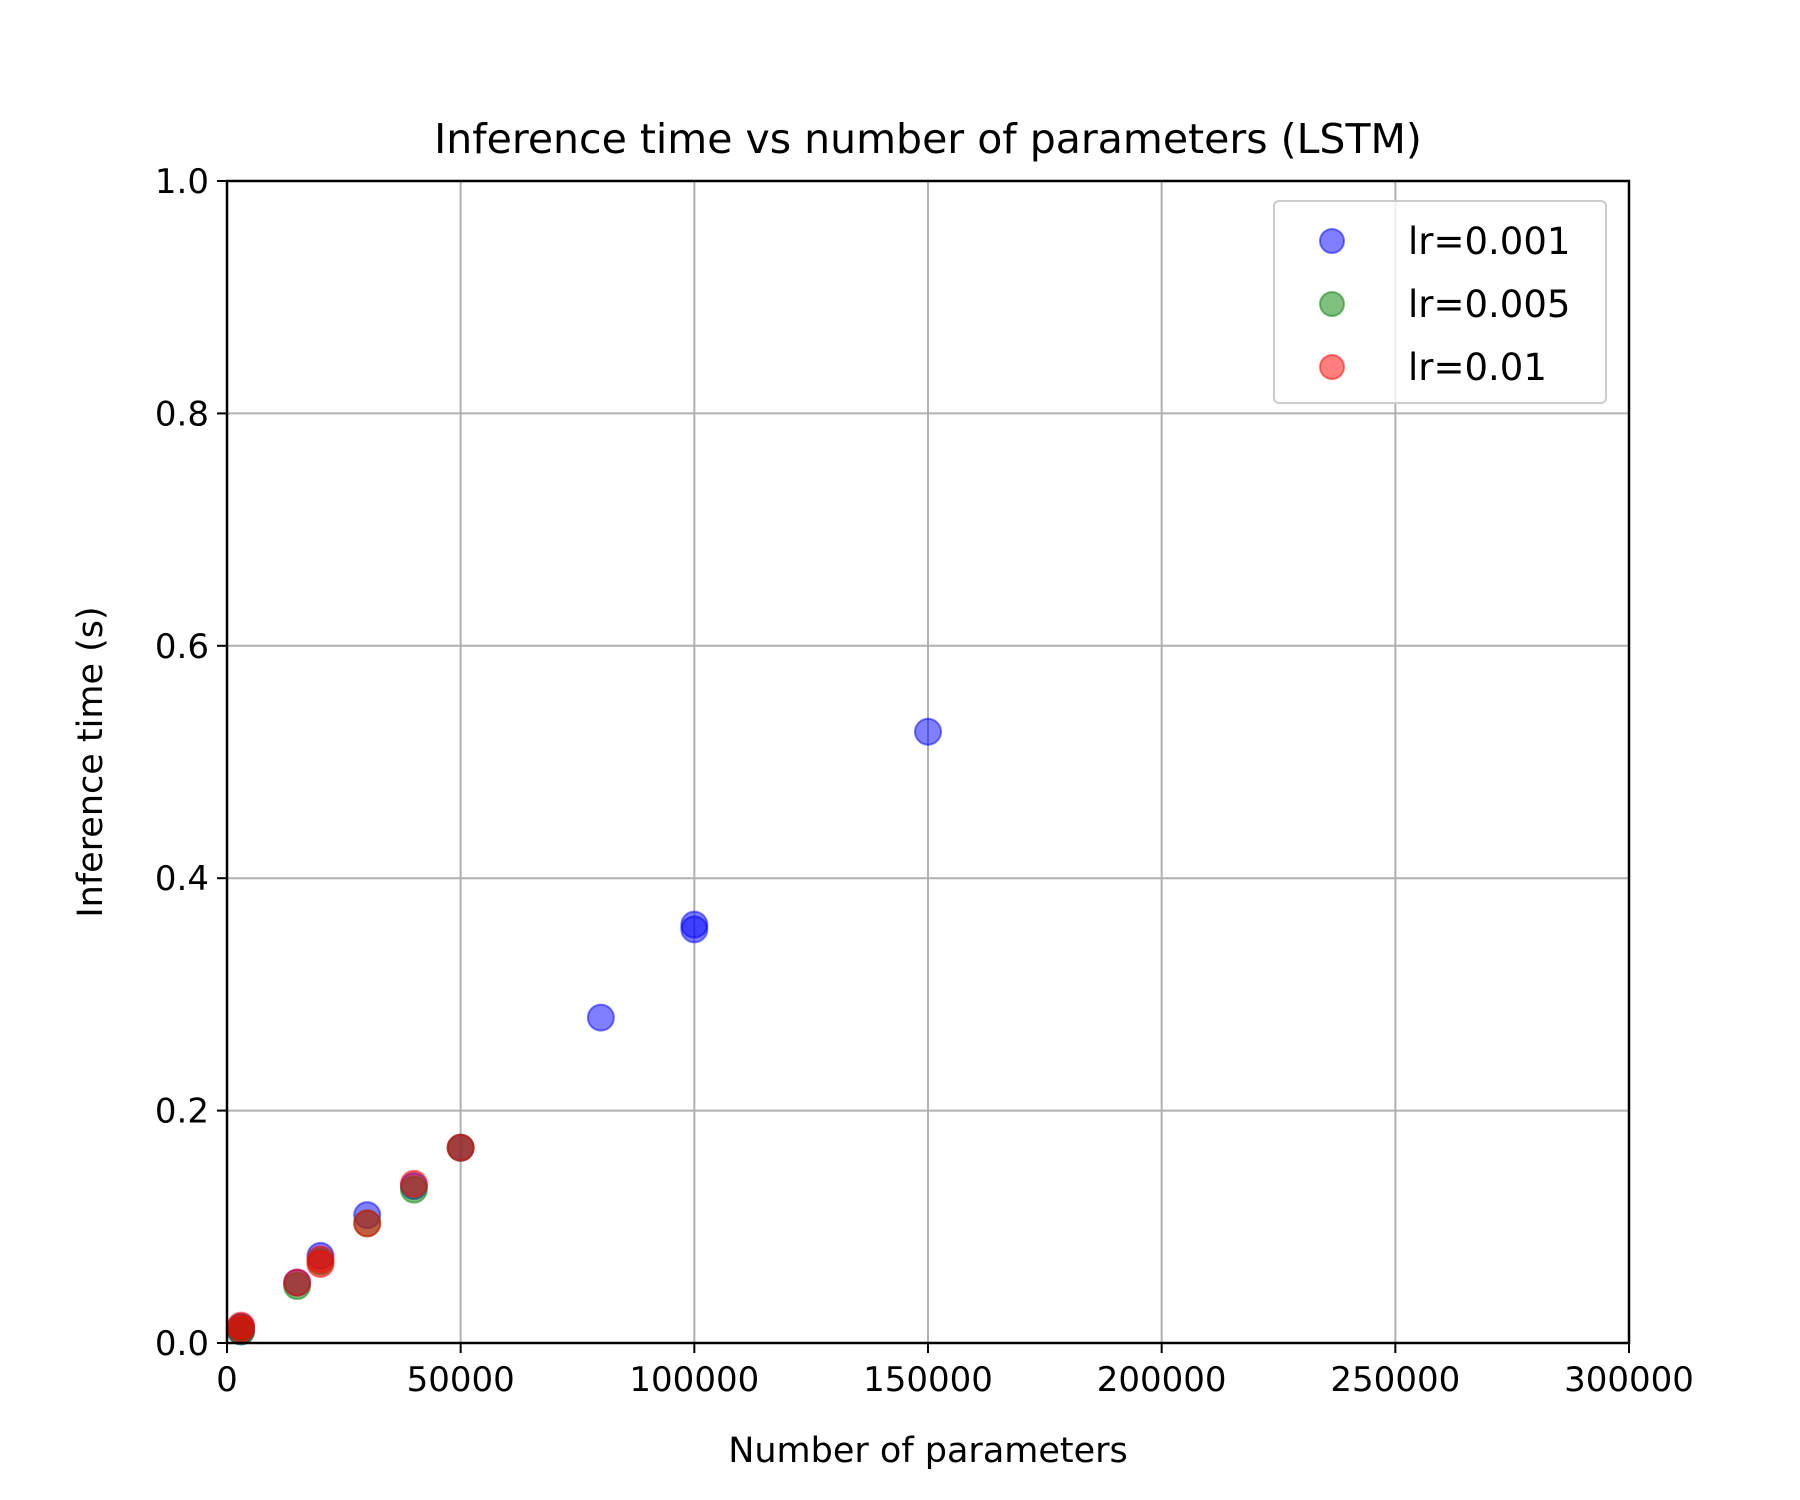 The width and height of the screenshot is (1800, 1500). I want to click on x-tick-label: 300000, so click(1629, 1380).